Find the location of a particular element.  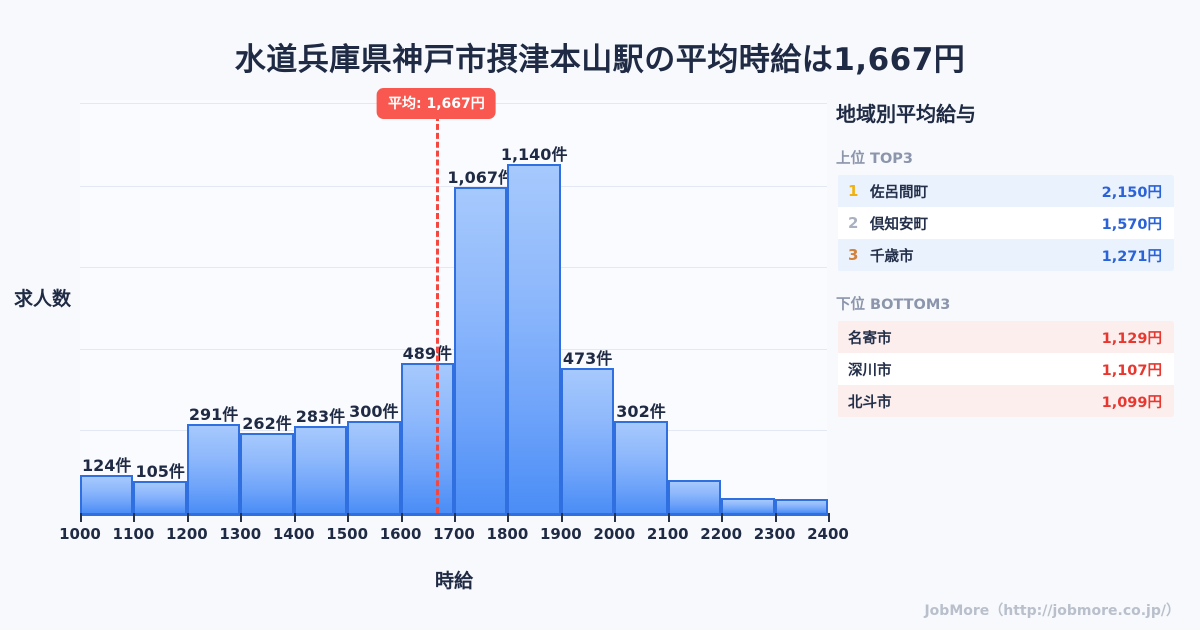

rank-row: 2 倶知安町 1,570円 is located at coordinates (1006, 223).